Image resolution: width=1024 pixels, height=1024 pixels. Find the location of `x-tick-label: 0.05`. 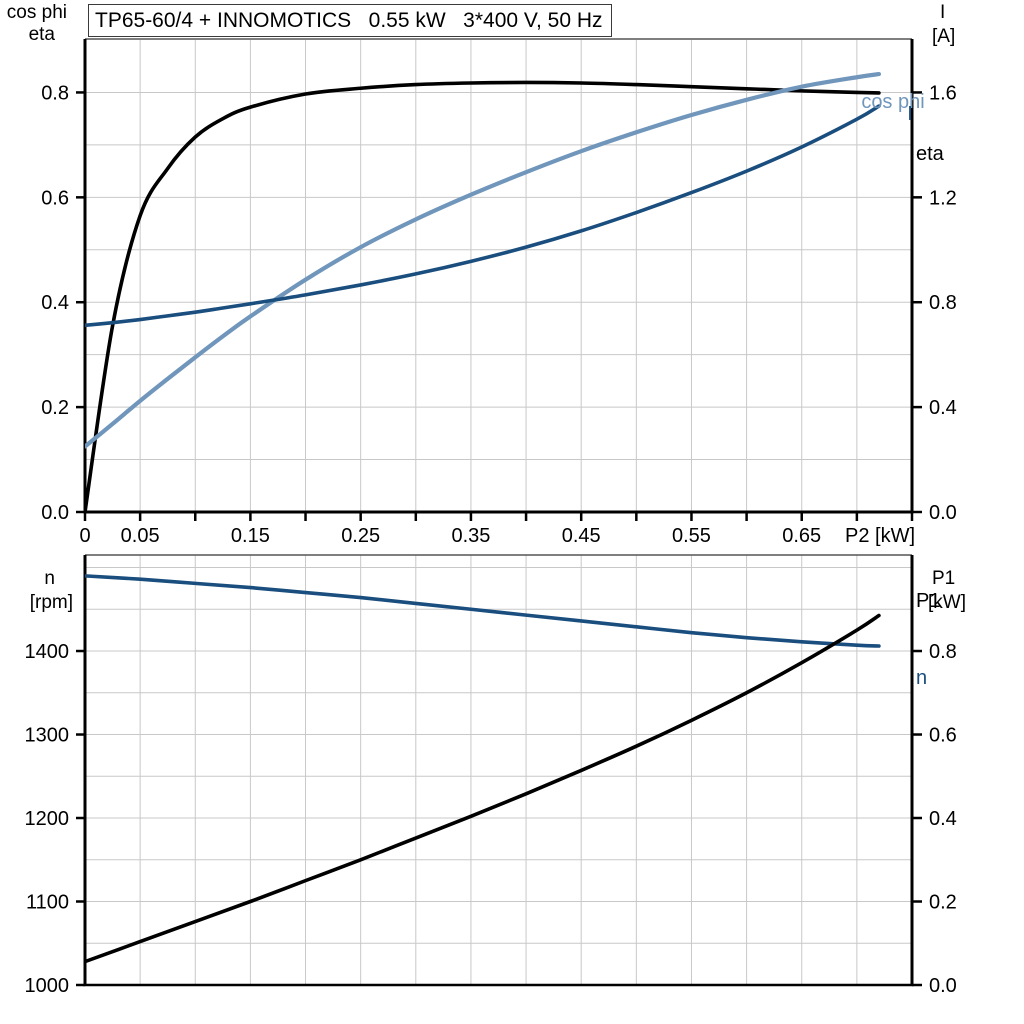

x-tick-label: 0.05 is located at coordinates (140, 536).